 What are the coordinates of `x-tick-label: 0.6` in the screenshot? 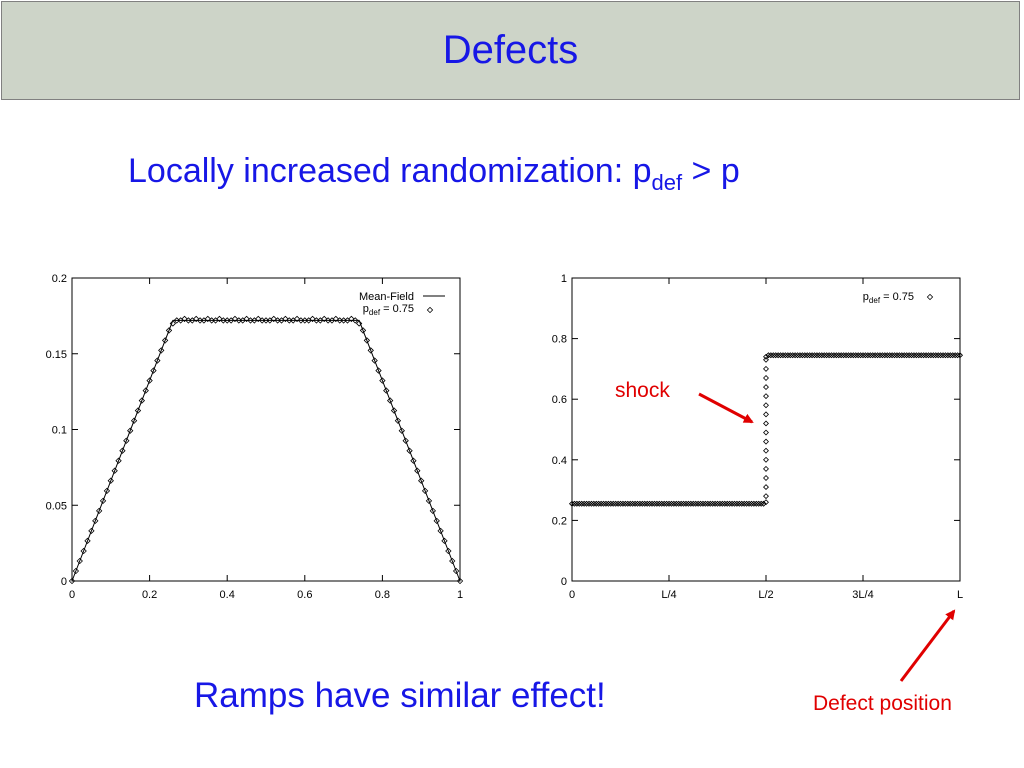 It's located at (304, 595).